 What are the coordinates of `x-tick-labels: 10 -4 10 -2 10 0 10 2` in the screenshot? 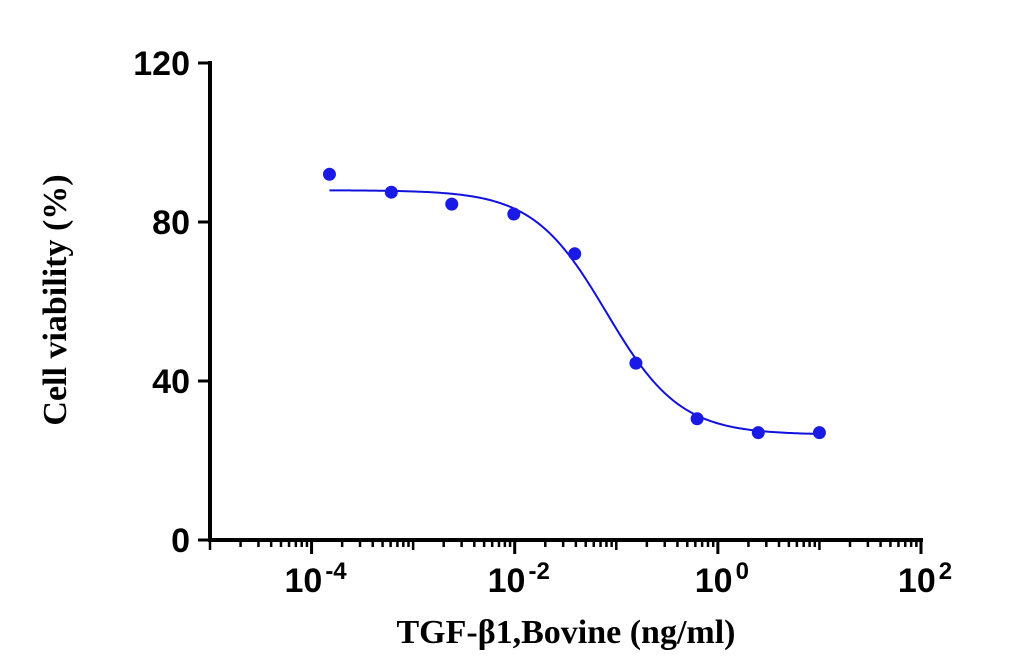 It's located at (618, 579).